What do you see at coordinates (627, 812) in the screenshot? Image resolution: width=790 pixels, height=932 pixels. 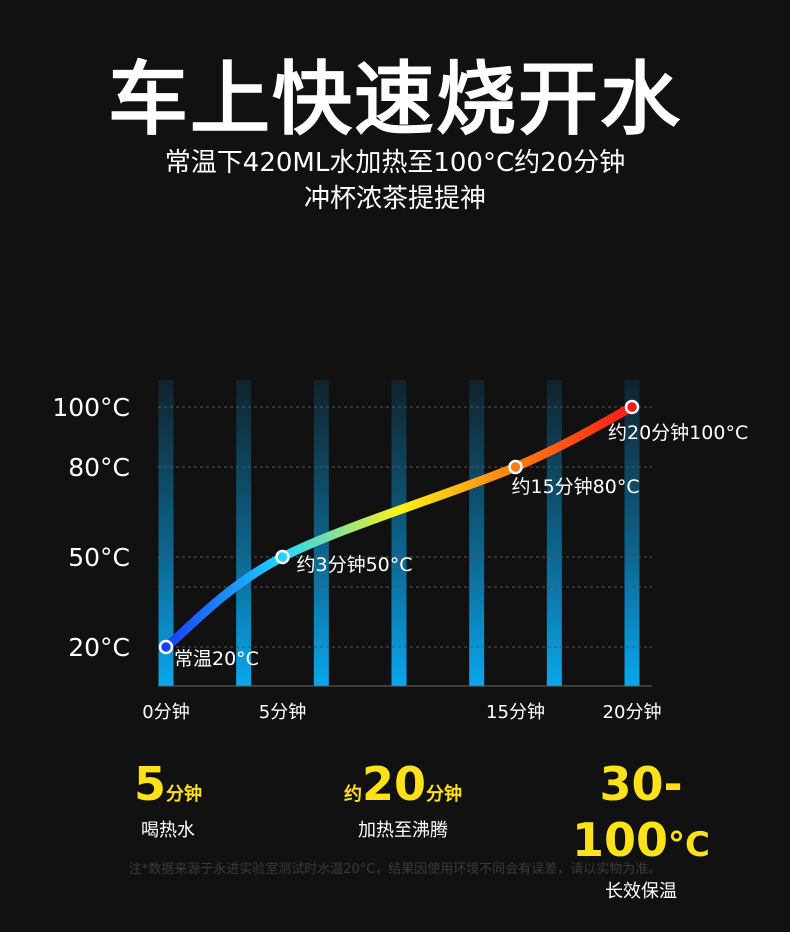 I see `stat-keepwarm-value: 30-100` at bounding box center [627, 812].